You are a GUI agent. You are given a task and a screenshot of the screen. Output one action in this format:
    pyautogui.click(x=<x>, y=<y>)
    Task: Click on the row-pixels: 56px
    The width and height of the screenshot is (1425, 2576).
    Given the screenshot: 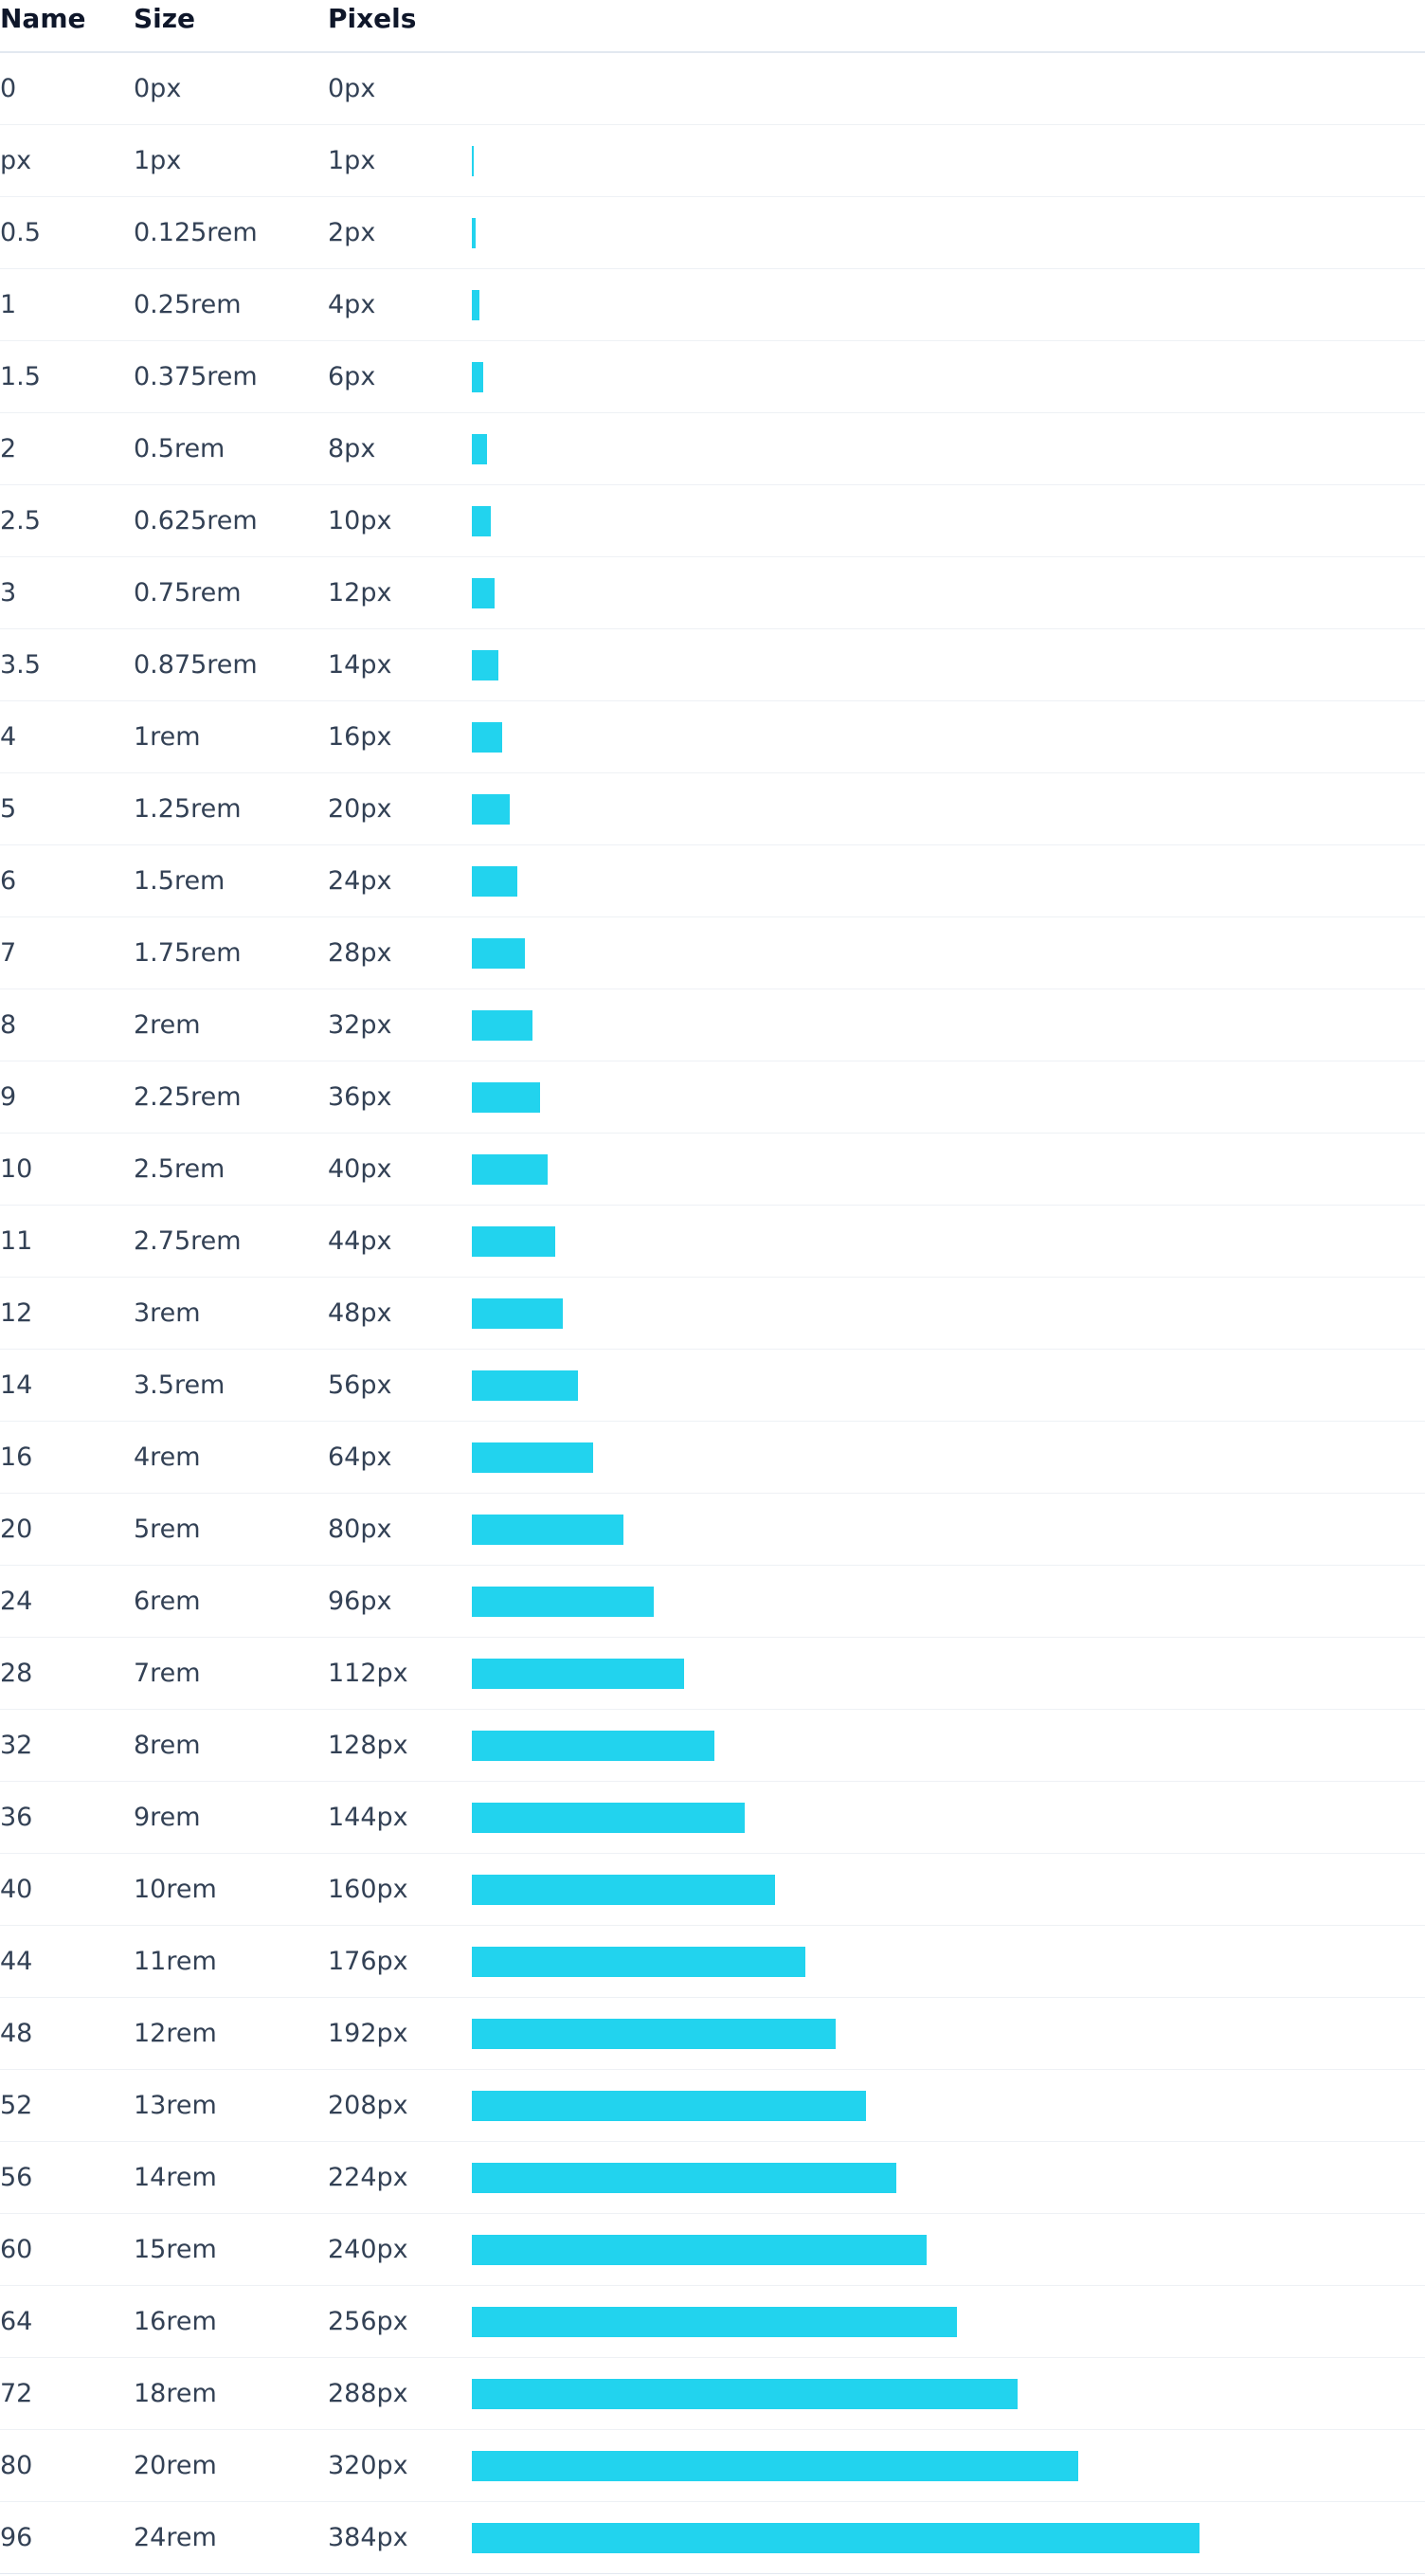 What is the action you would take?
    pyautogui.click(x=360, y=1385)
    